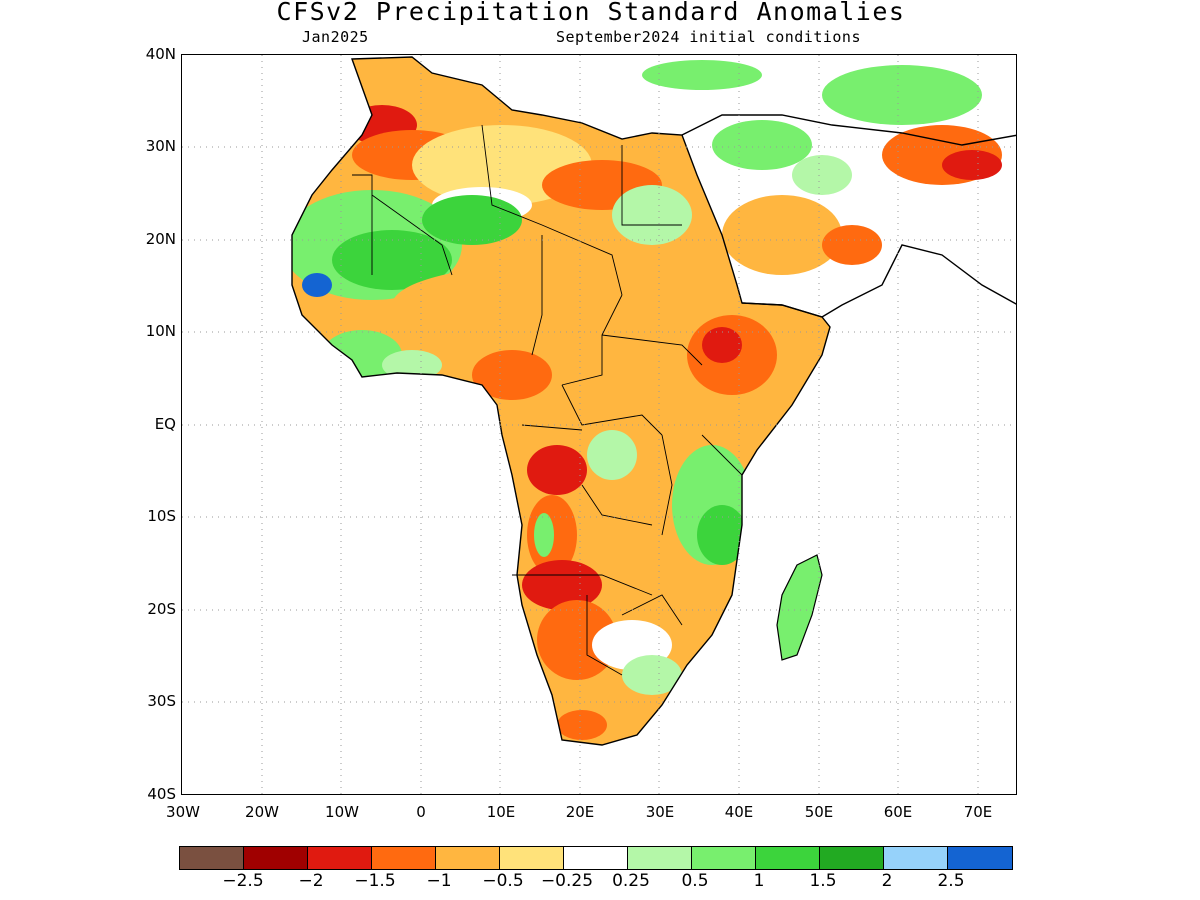 The image size is (1200, 900). I want to click on lat-label-40s: 40S, so click(161, 794).